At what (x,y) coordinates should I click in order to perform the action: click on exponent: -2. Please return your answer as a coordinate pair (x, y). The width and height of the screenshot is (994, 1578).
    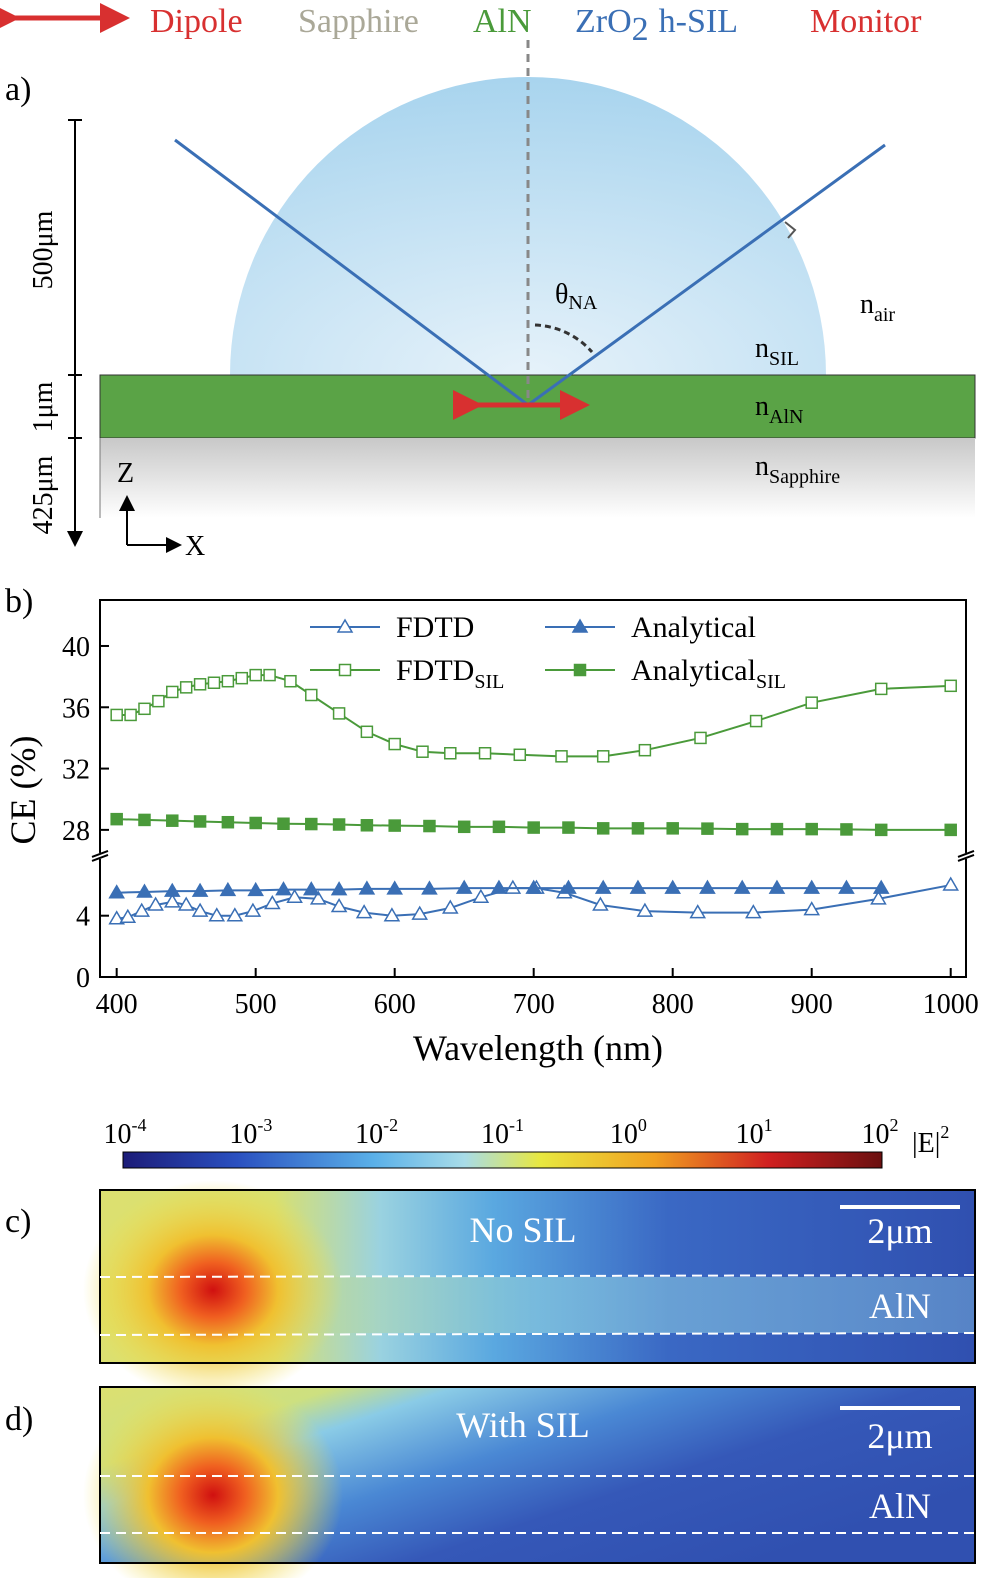
    Looking at the image, I should click on (390, 1125).